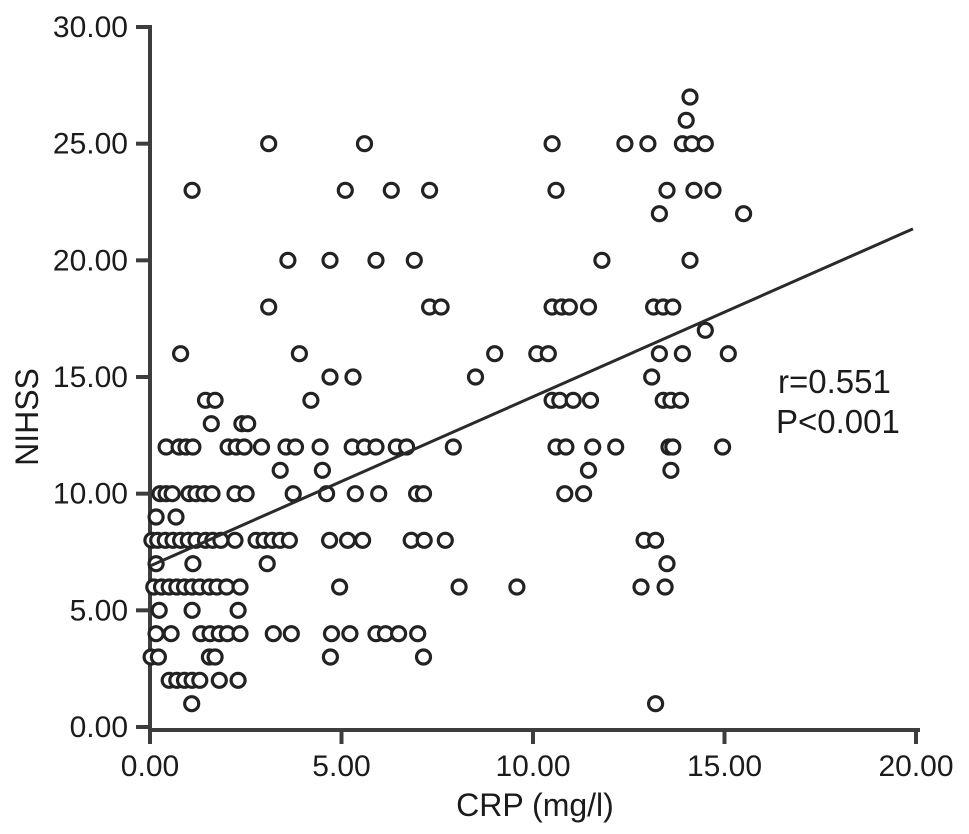  I want to click on y-axis-title: NIHSS, so click(27, 417).